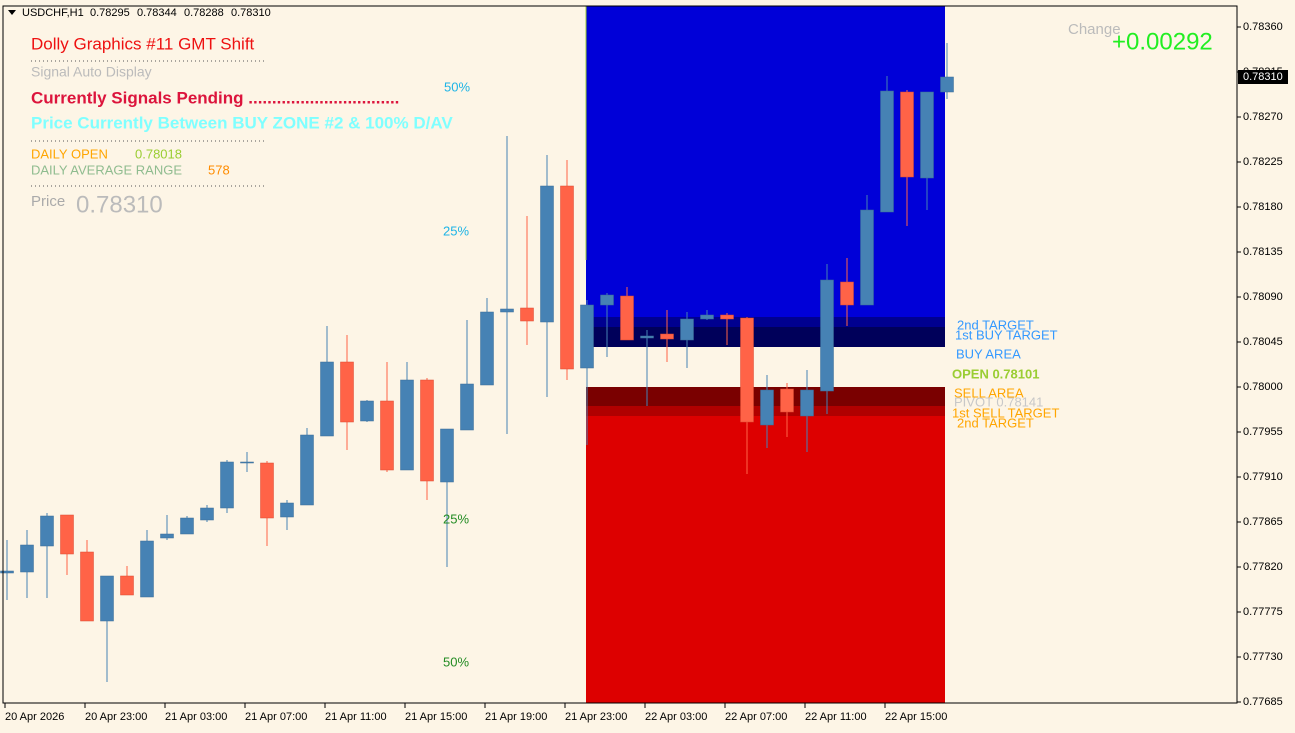 Image resolution: width=1295 pixels, height=733 pixels. I want to click on price-value: 0.78310, so click(119, 204).